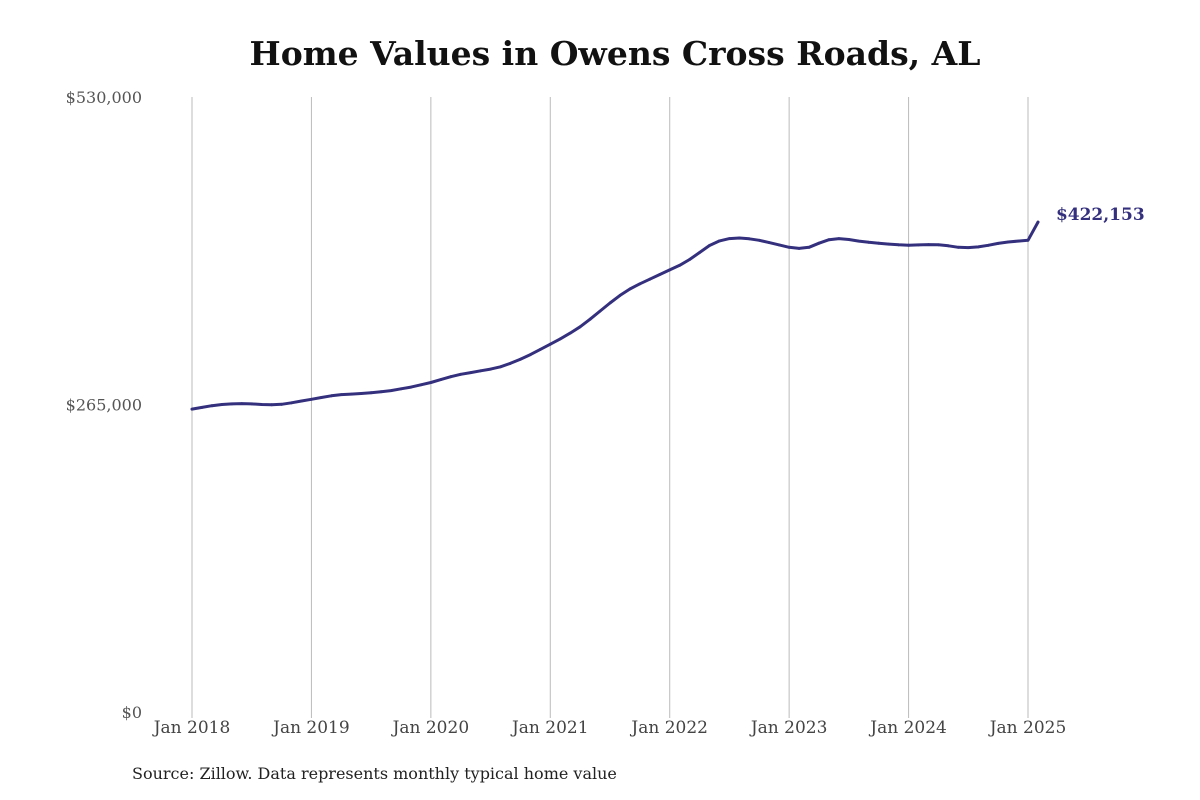 The image size is (1200, 800). I want to click on y-tick-label: $530,000, so click(104, 97).